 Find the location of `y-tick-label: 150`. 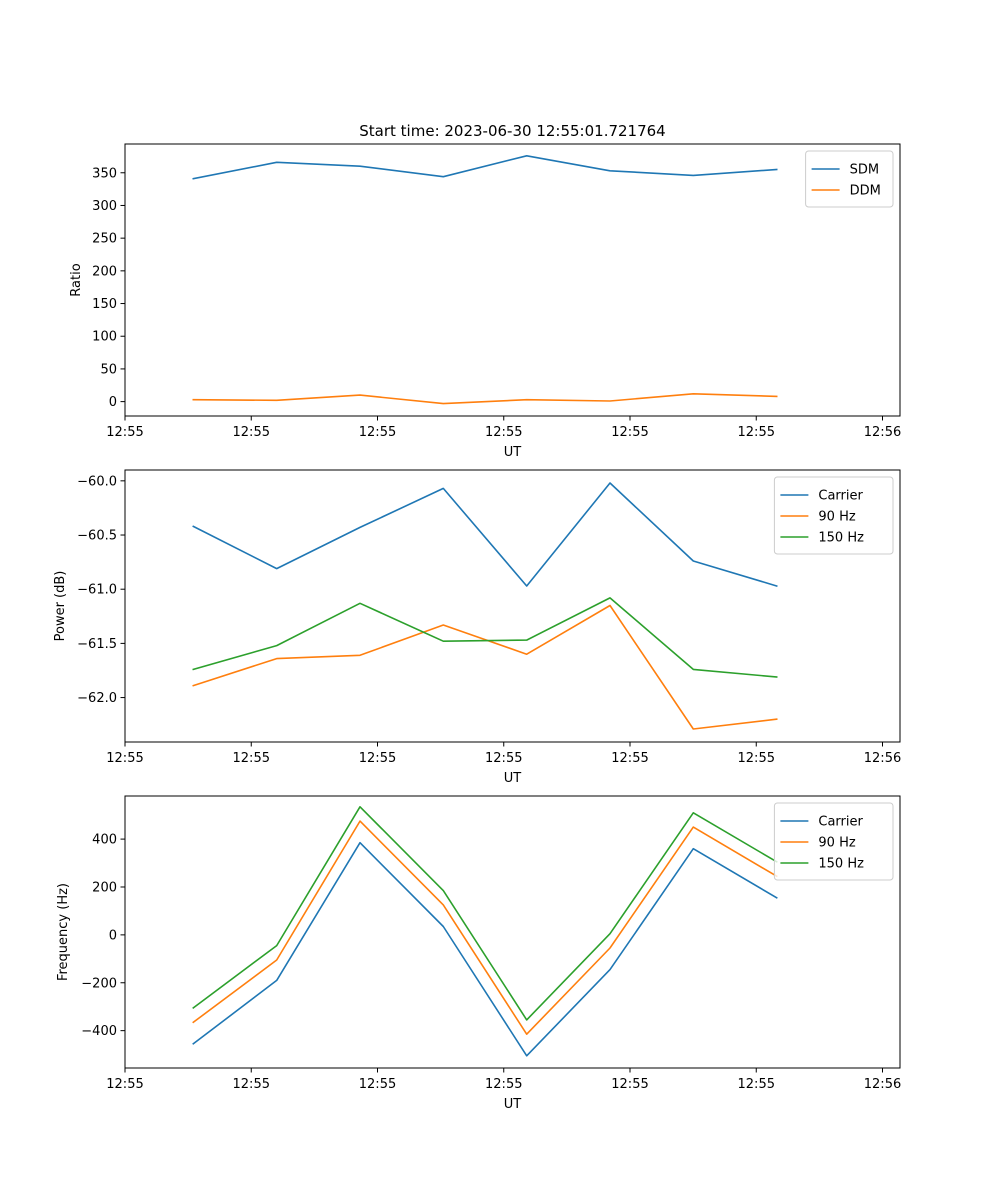

y-tick-label: 150 is located at coordinates (104, 304).